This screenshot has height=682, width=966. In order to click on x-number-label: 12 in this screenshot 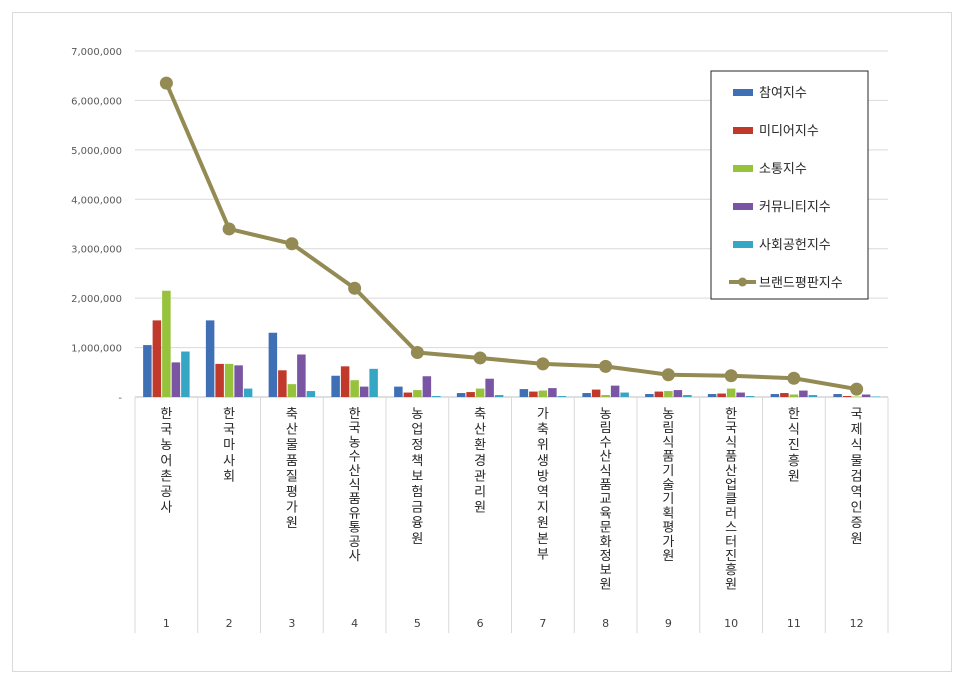, I will do `click(857, 623)`.